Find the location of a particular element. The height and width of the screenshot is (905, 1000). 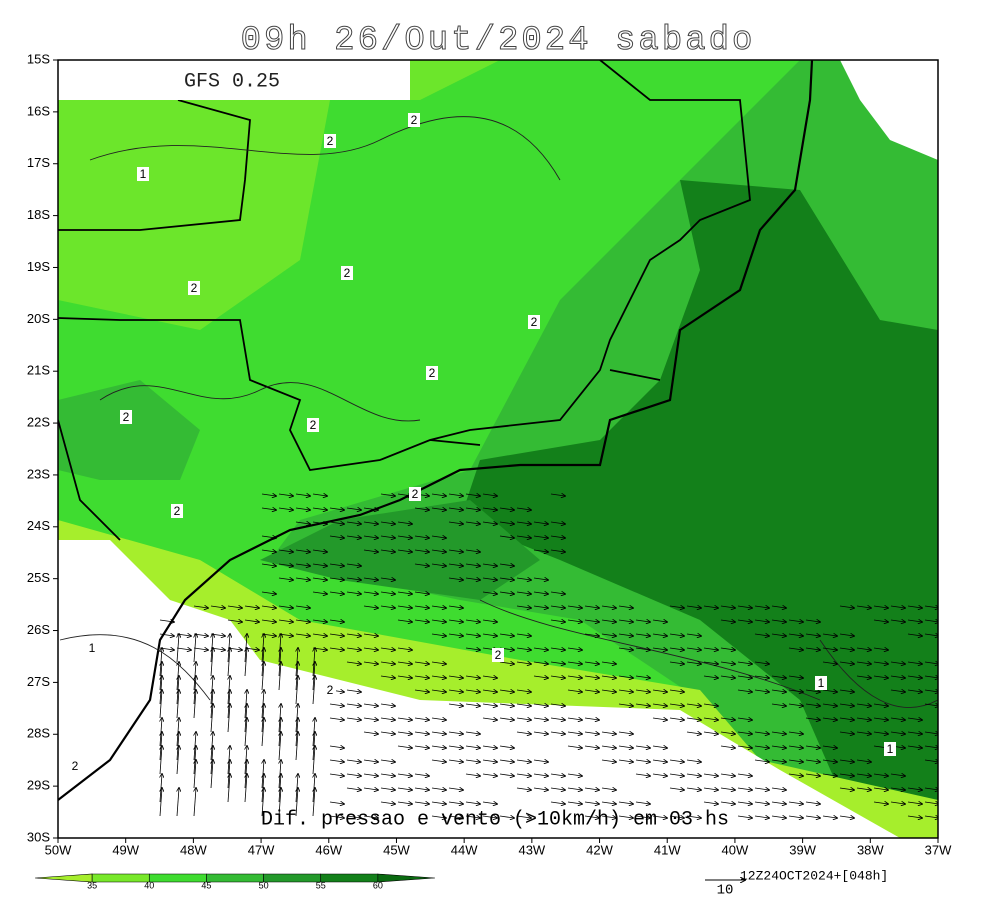

lat-label: 22S is located at coordinates (38, 422).